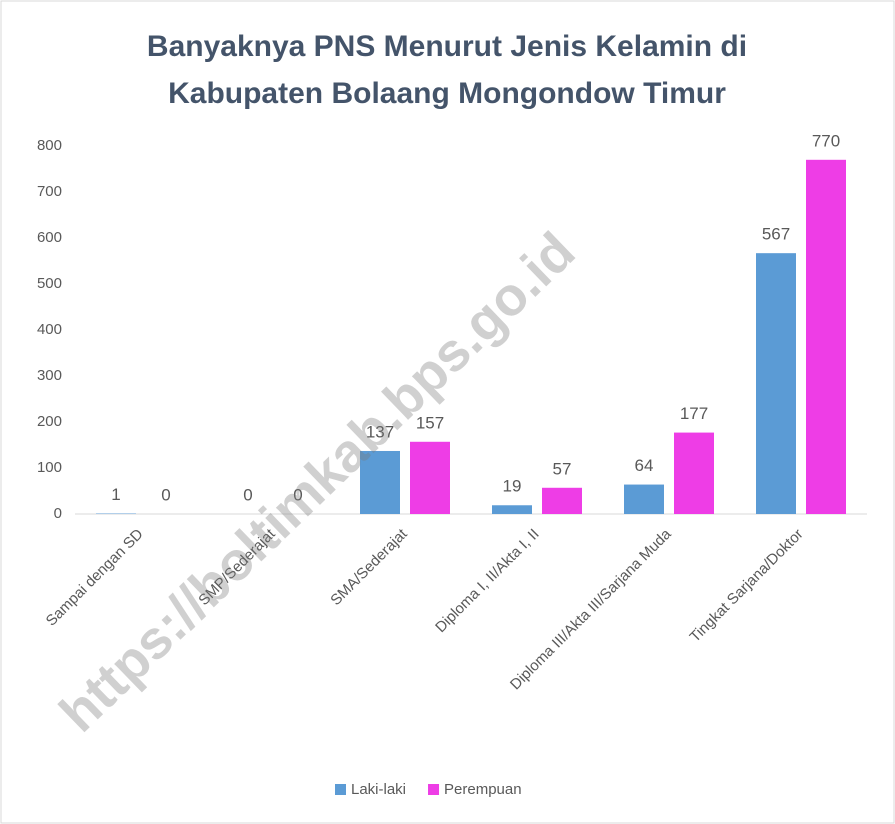  Describe the element at coordinates (447, 46) in the screenshot. I see `chart-title: Banyaknya PNS Menurut Jenis Kelamin di` at that location.